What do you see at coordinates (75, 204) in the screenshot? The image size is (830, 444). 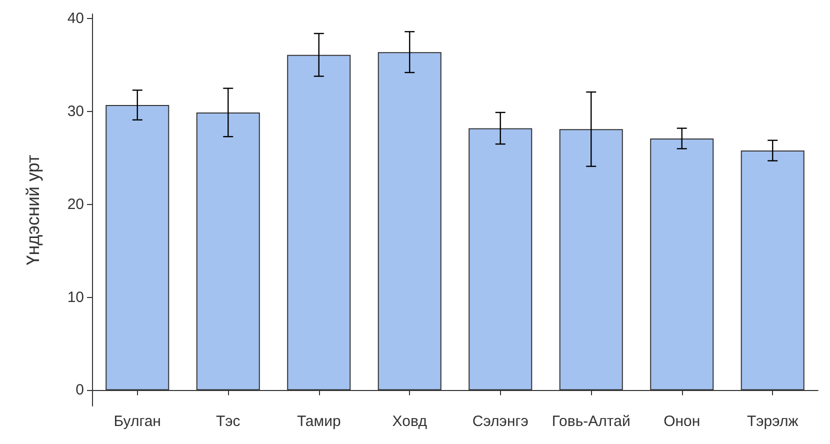 I see `y-tick-label: 20` at bounding box center [75, 204].